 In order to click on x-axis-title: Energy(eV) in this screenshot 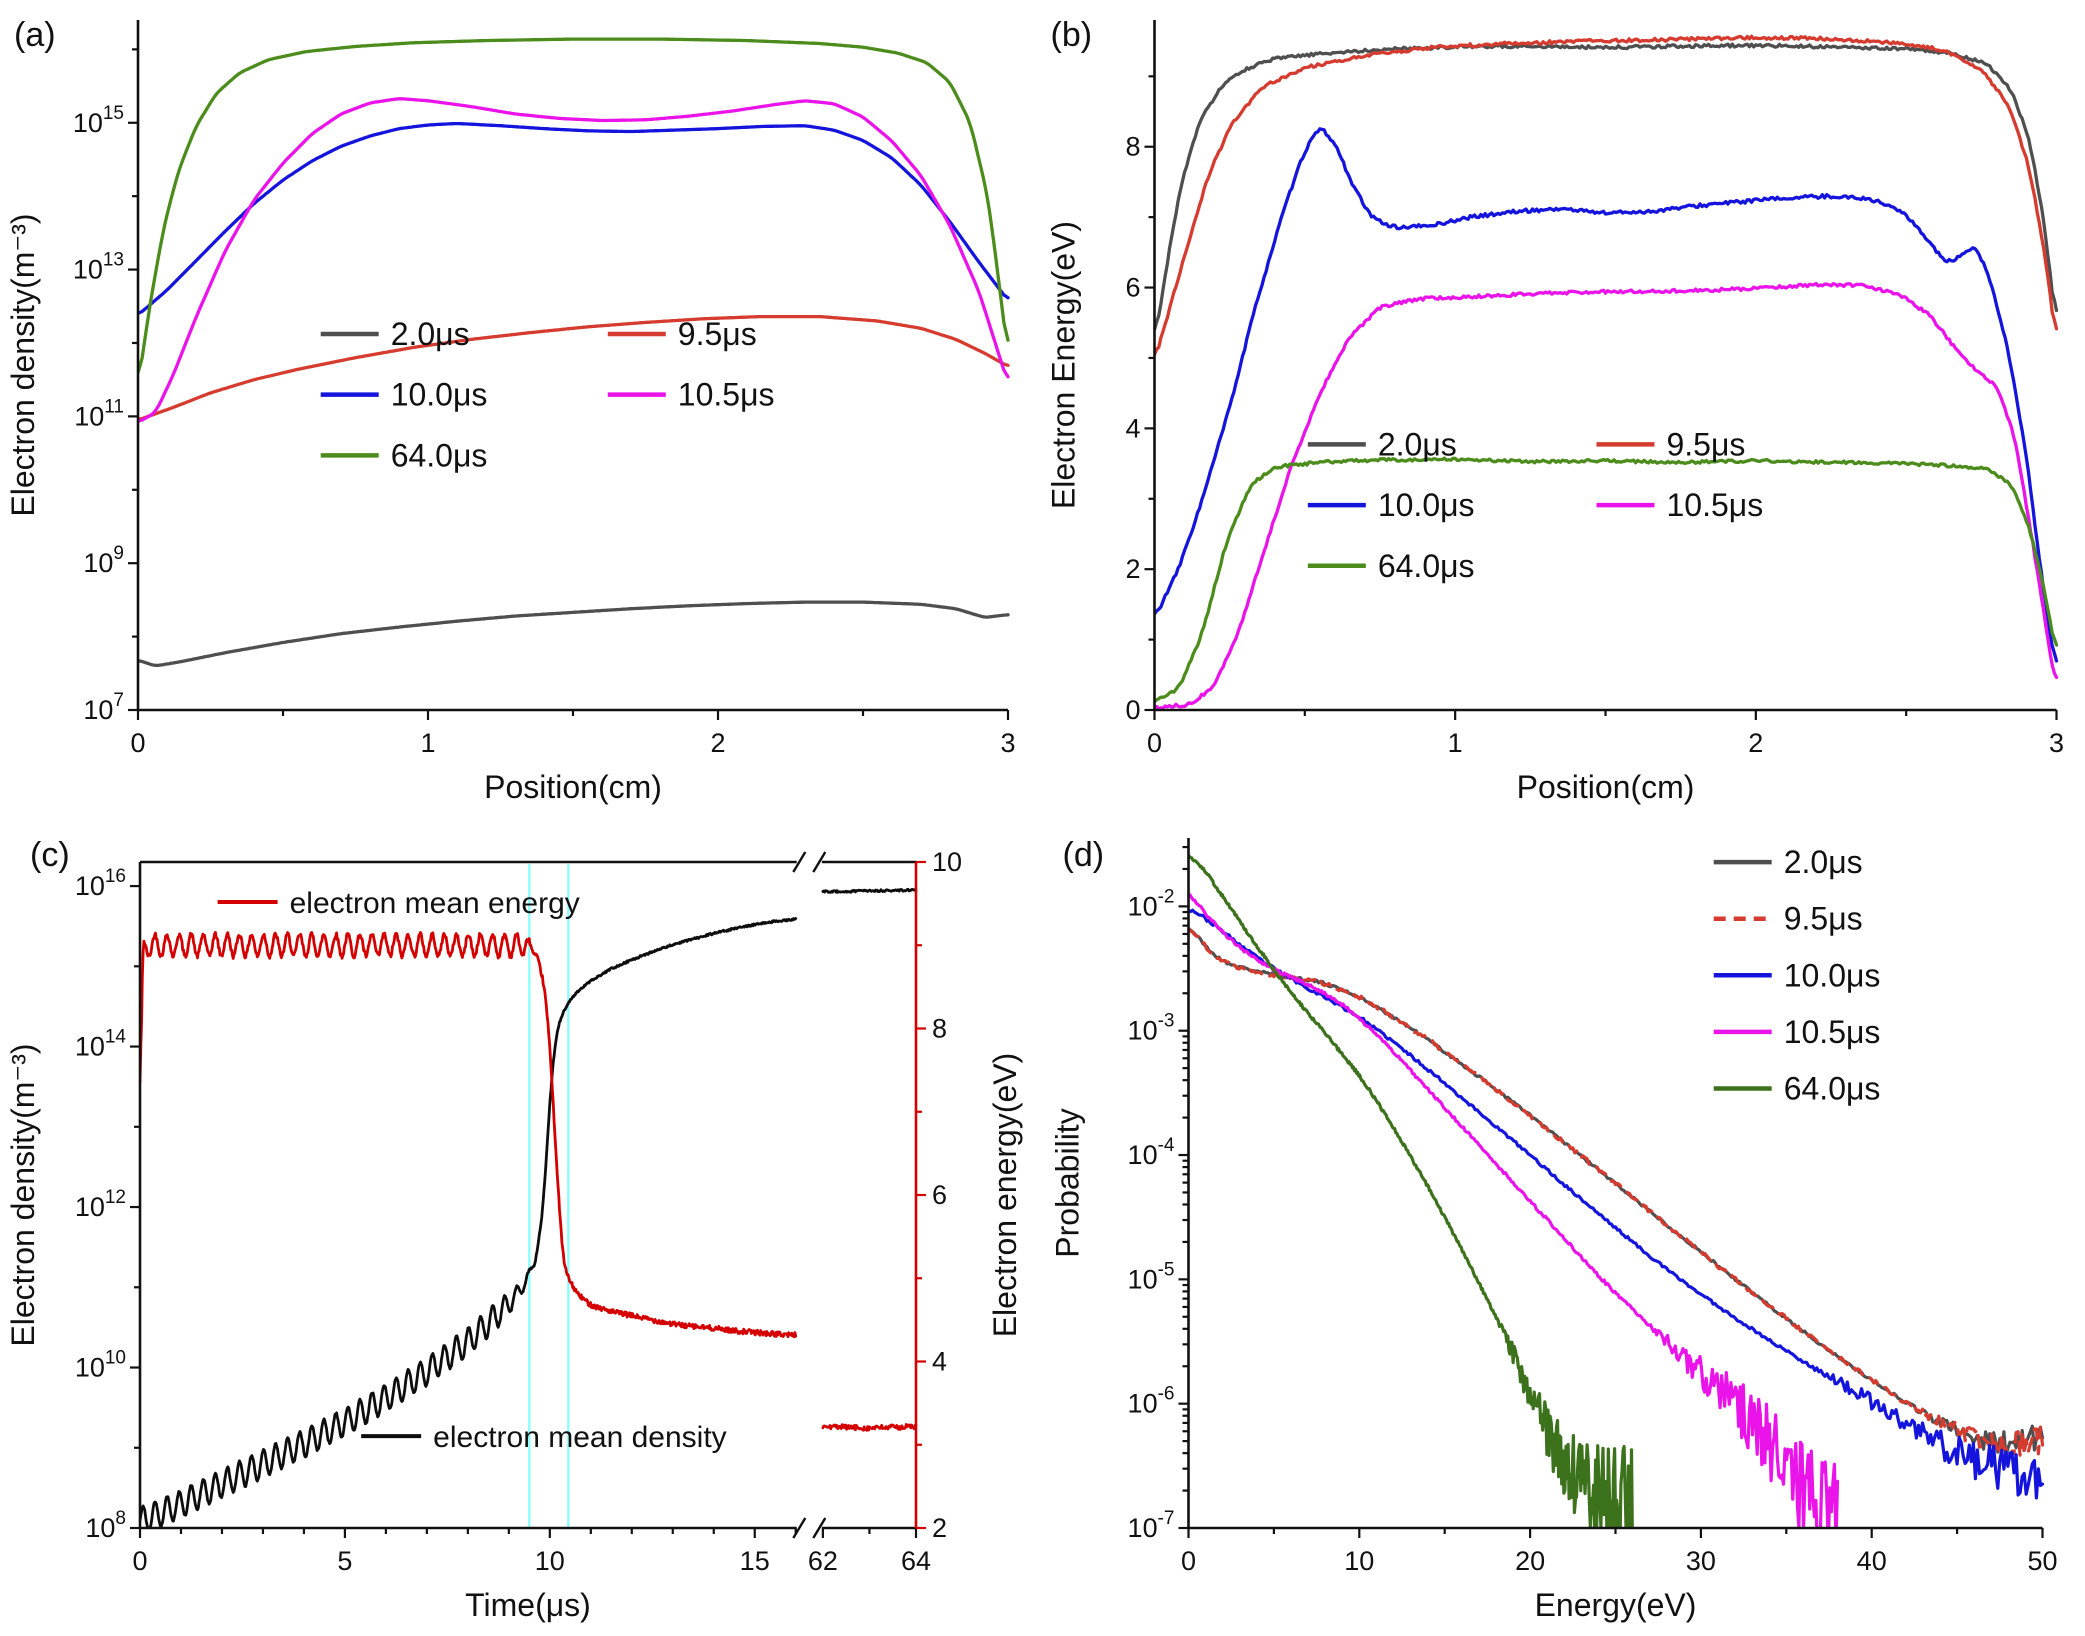, I will do `click(1616, 1605)`.